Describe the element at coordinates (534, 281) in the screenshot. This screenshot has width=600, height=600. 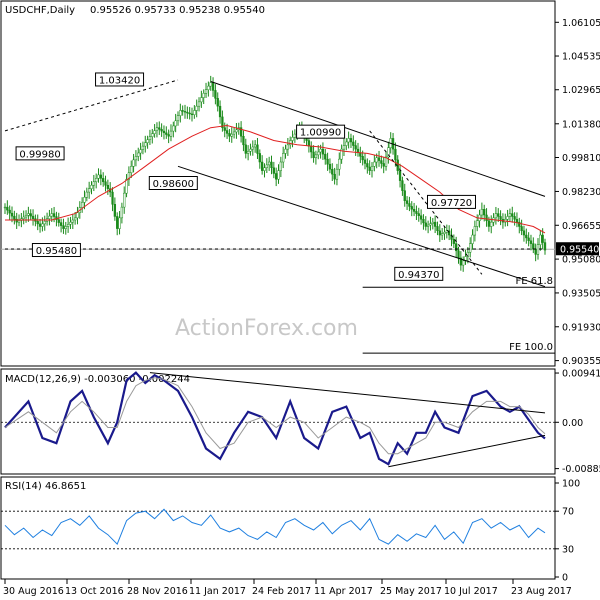
I see `fe-level-label: FE 61.8` at that location.